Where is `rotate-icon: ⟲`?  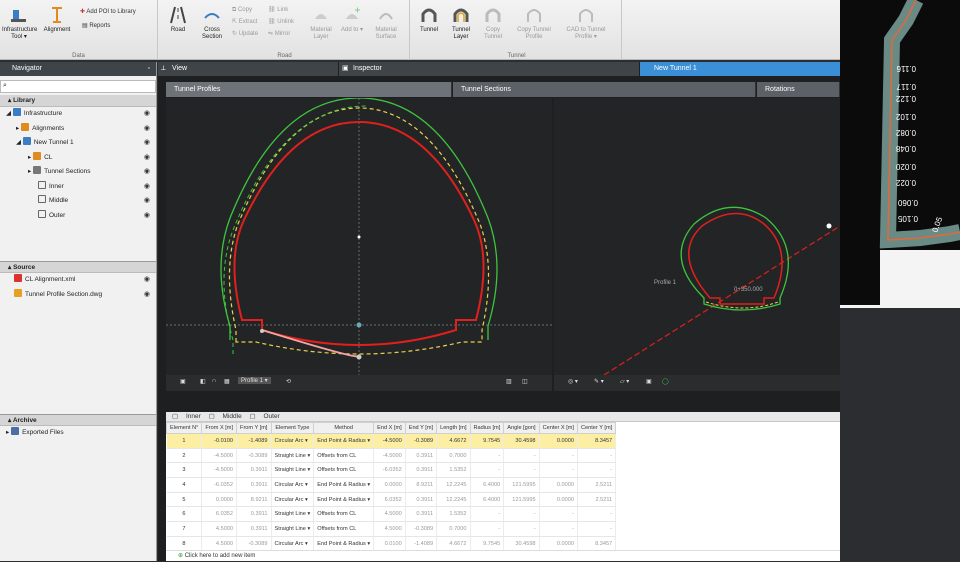 rotate-icon: ⟲ is located at coordinates (289, 382).